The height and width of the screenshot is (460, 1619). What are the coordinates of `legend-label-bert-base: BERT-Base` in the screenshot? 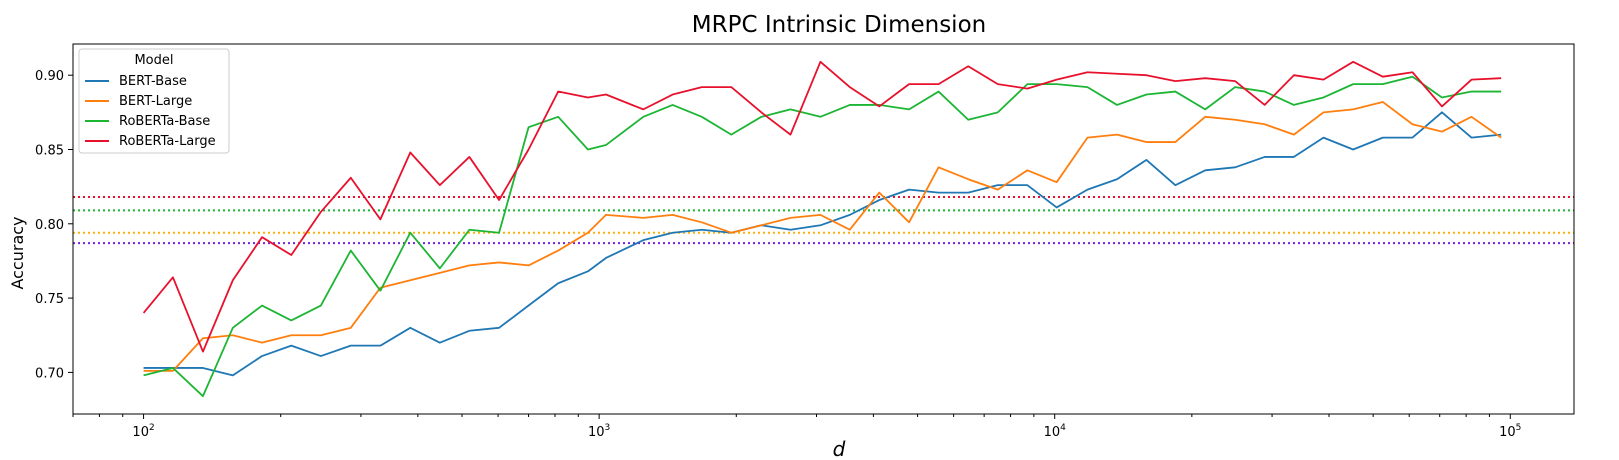 It's located at (153, 81).